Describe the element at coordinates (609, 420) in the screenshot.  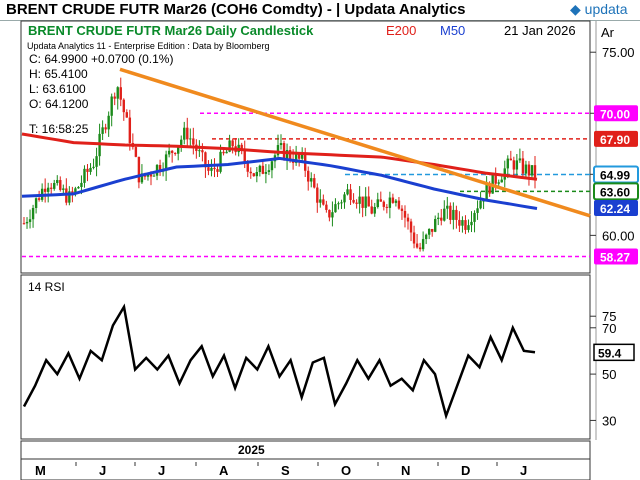
I see `rsi-tick-label: 30` at that location.